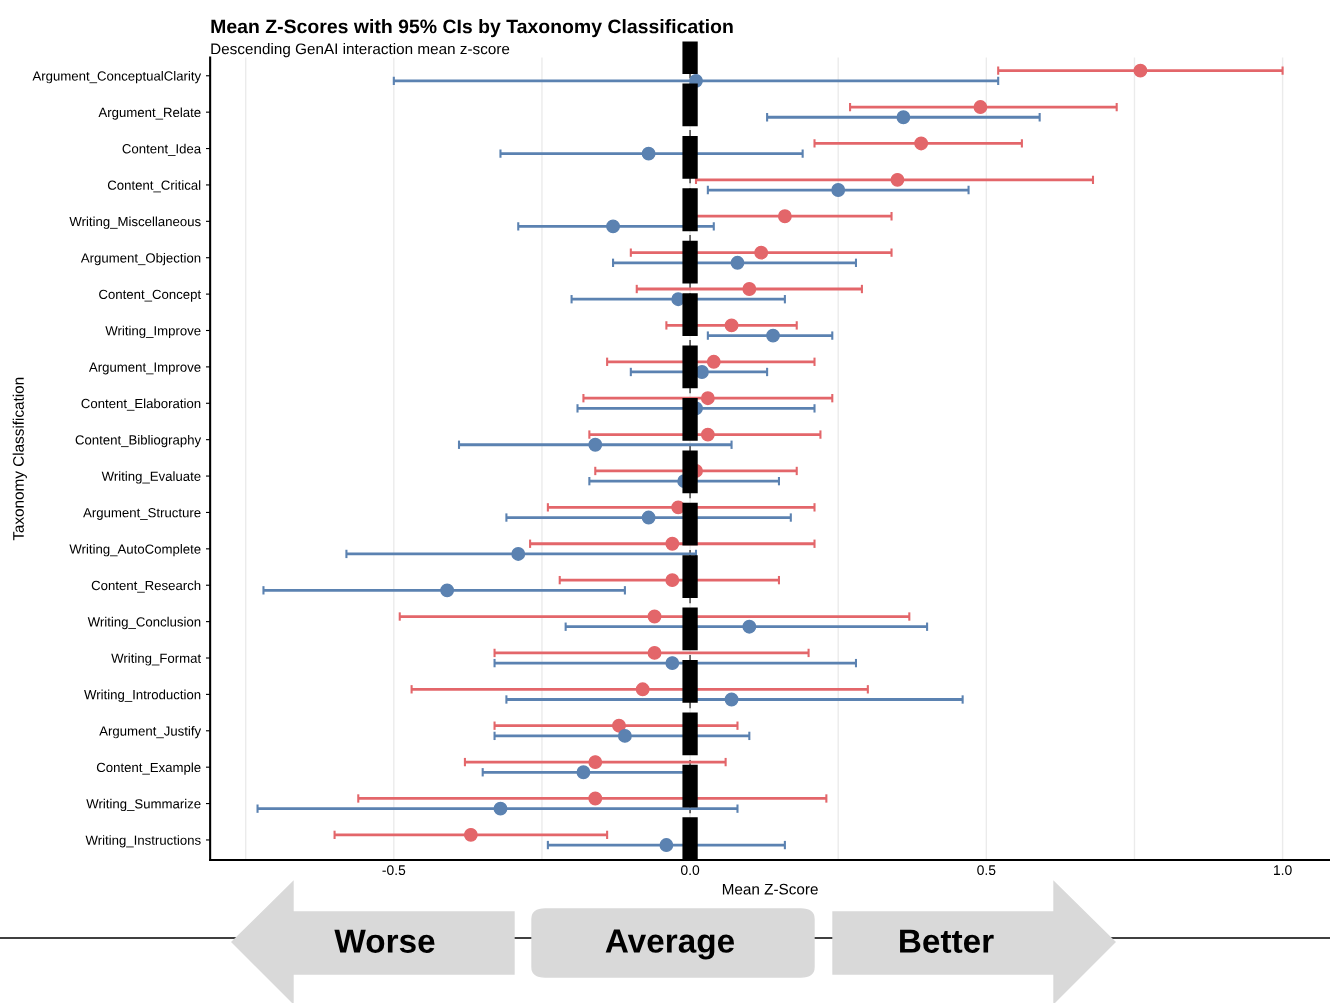  I want to click on x-tick-label: -0.5, so click(394, 870).